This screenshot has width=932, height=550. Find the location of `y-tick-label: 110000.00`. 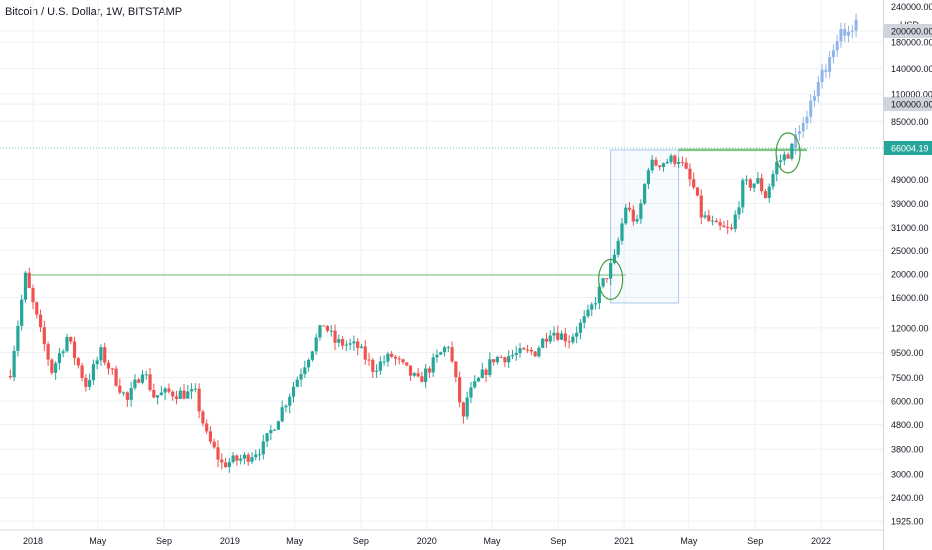

y-tick-label: 110000.00 is located at coordinates (911, 95).